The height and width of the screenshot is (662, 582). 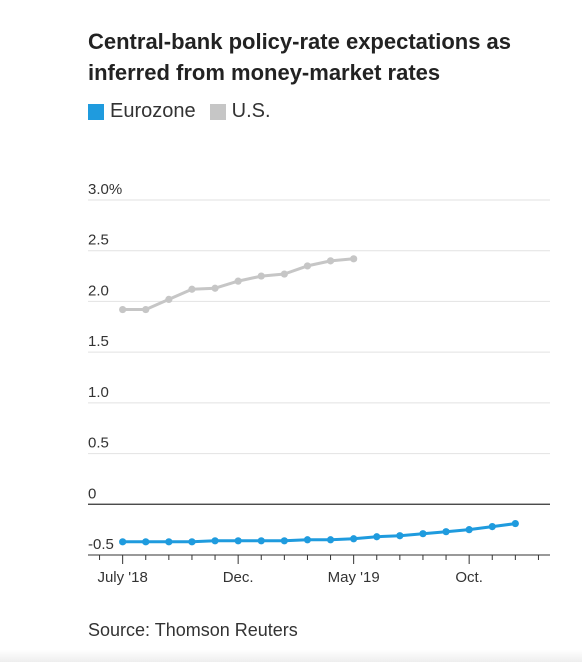 I want to click on series-us, so click(x=238, y=284).